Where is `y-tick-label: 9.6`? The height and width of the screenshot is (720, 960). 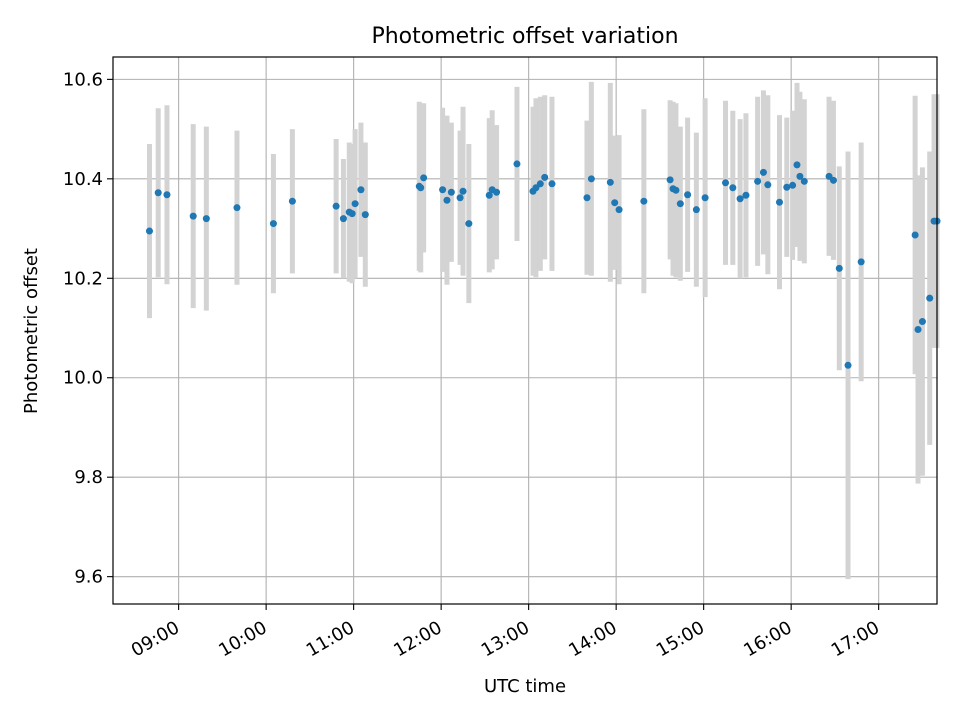 y-tick-label: 9.6 is located at coordinates (88, 577).